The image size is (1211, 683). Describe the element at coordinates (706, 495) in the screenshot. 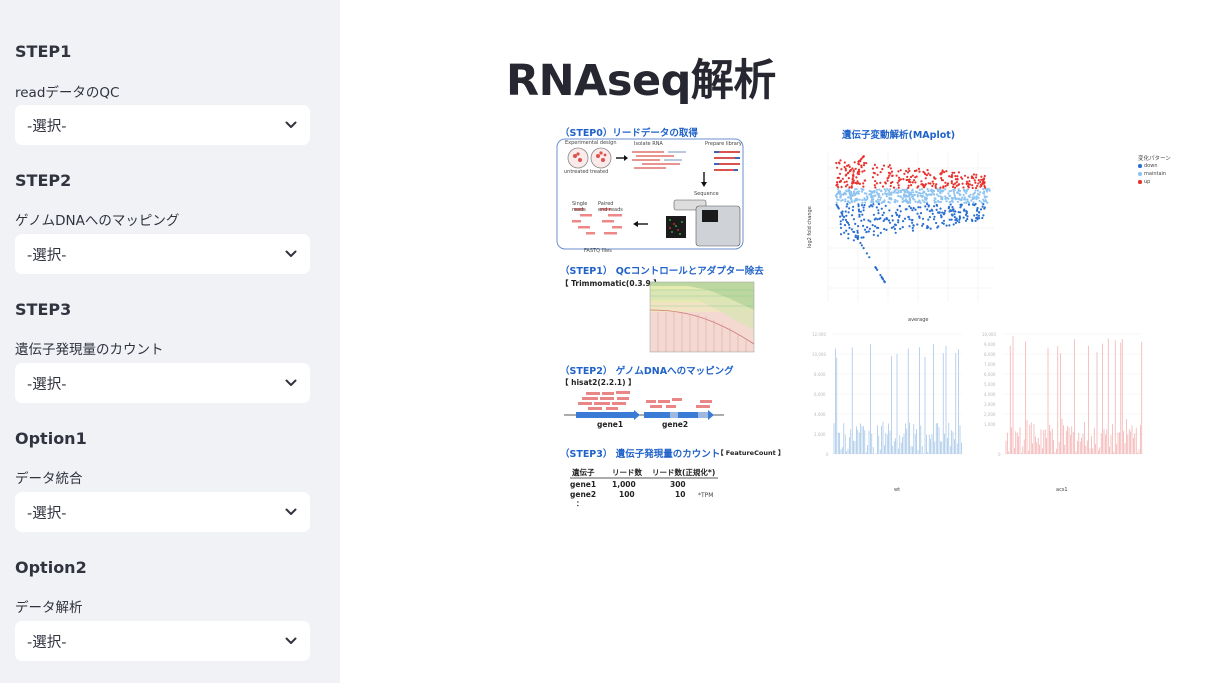

I see `count-table-note: *TPM` at that location.